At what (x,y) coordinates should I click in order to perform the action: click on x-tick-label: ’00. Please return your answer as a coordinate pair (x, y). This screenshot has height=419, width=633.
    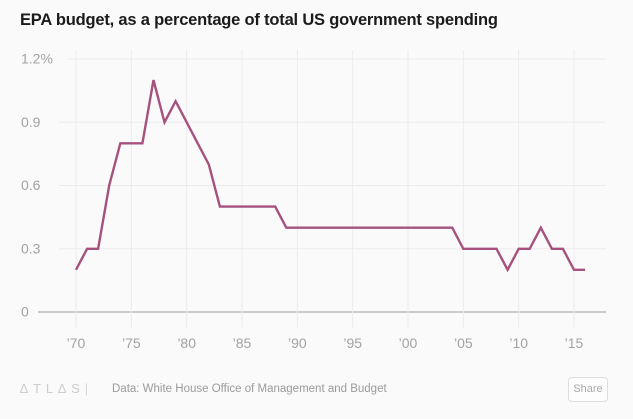
    Looking at the image, I should click on (408, 343).